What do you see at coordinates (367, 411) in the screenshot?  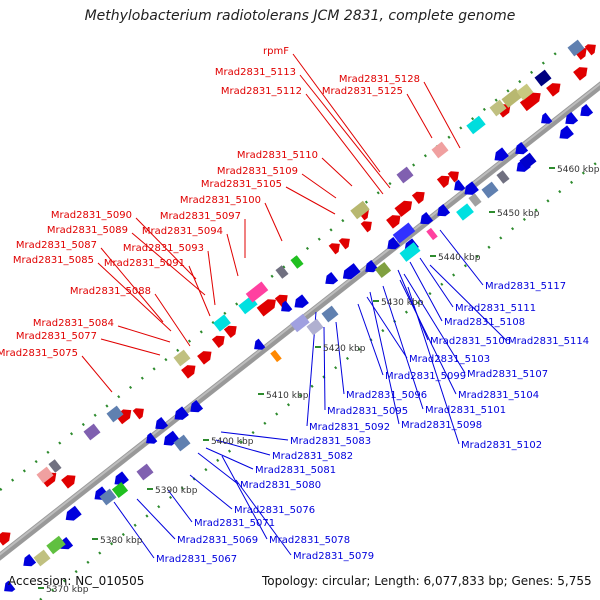 I see `reverse-gene-label: Mrad2831_5095` at bounding box center [367, 411].